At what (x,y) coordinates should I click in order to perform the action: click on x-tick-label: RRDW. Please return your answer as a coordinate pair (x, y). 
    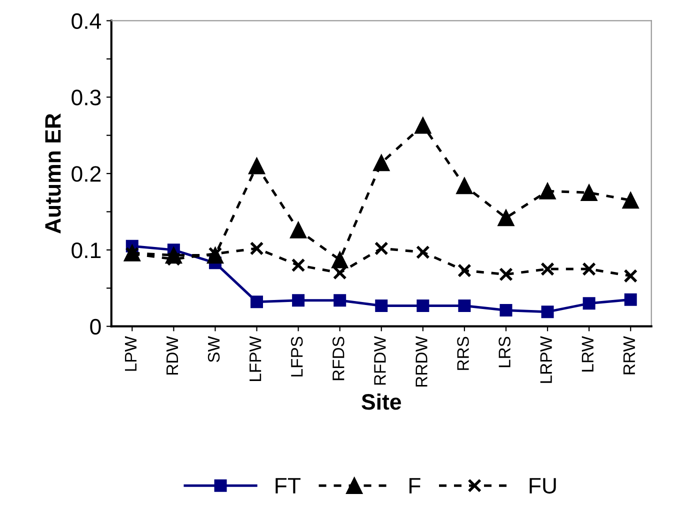
    Looking at the image, I should click on (422, 361).